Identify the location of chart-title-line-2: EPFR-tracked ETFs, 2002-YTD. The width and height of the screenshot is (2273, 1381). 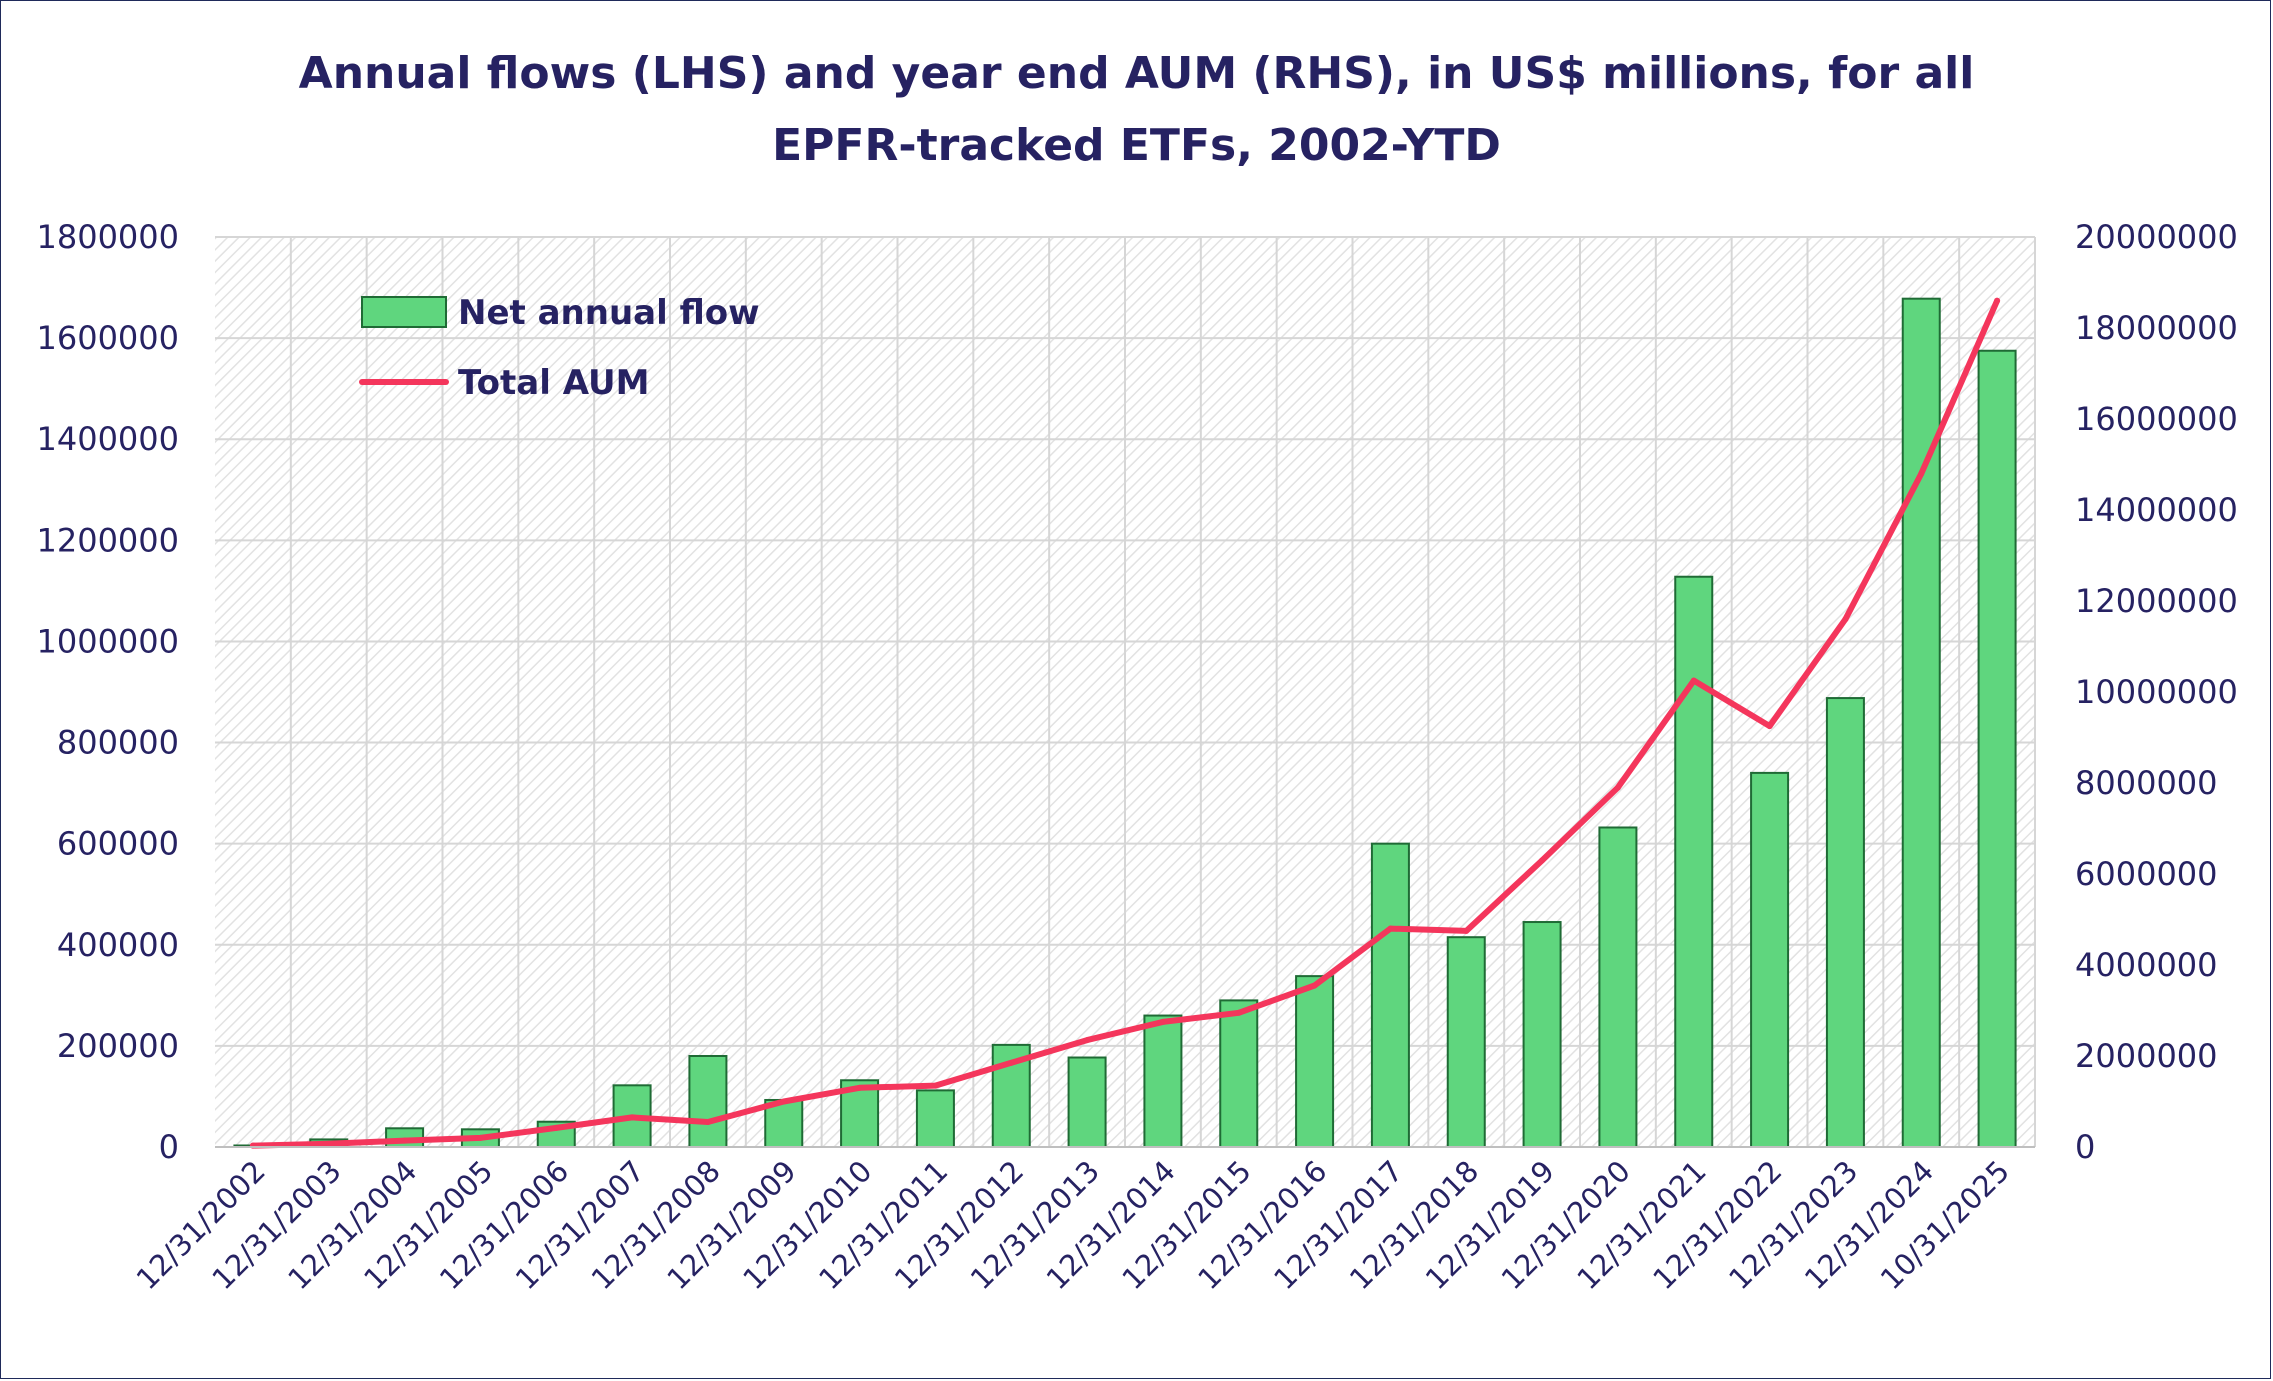
(1136, 145).